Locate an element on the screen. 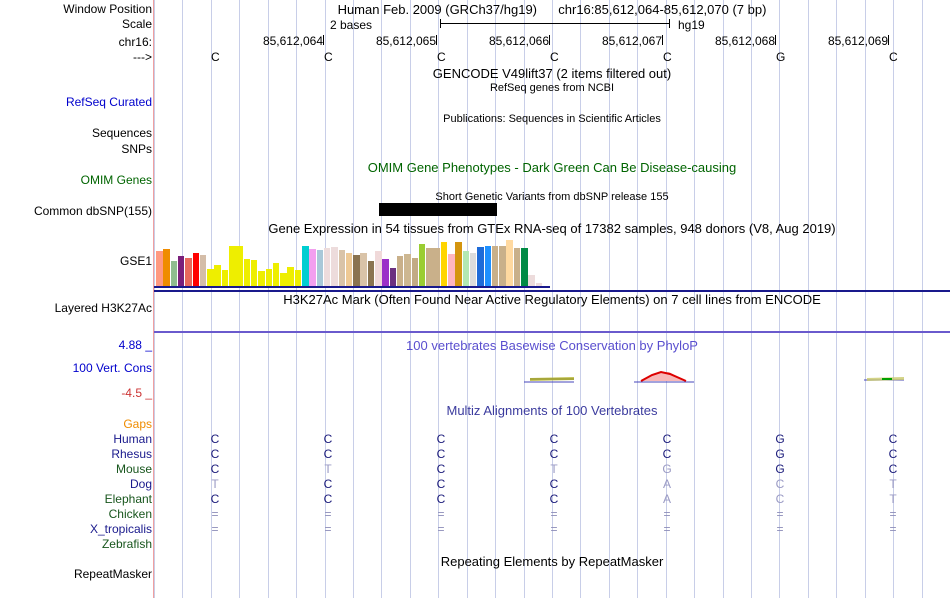  label-gse1: GSE1 is located at coordinates (135, 261).